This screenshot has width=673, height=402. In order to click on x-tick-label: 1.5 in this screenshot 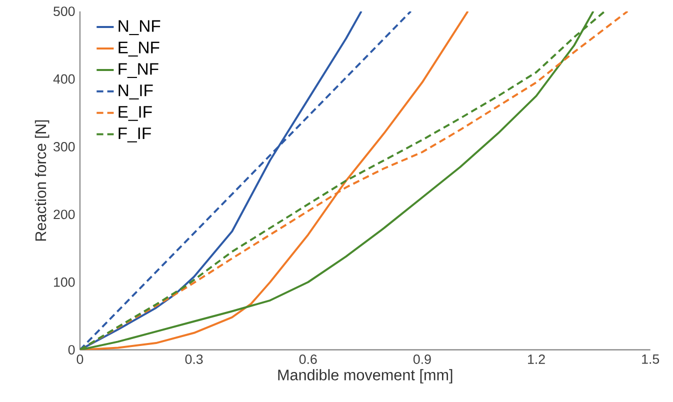, I will do `click(651, 359)`.